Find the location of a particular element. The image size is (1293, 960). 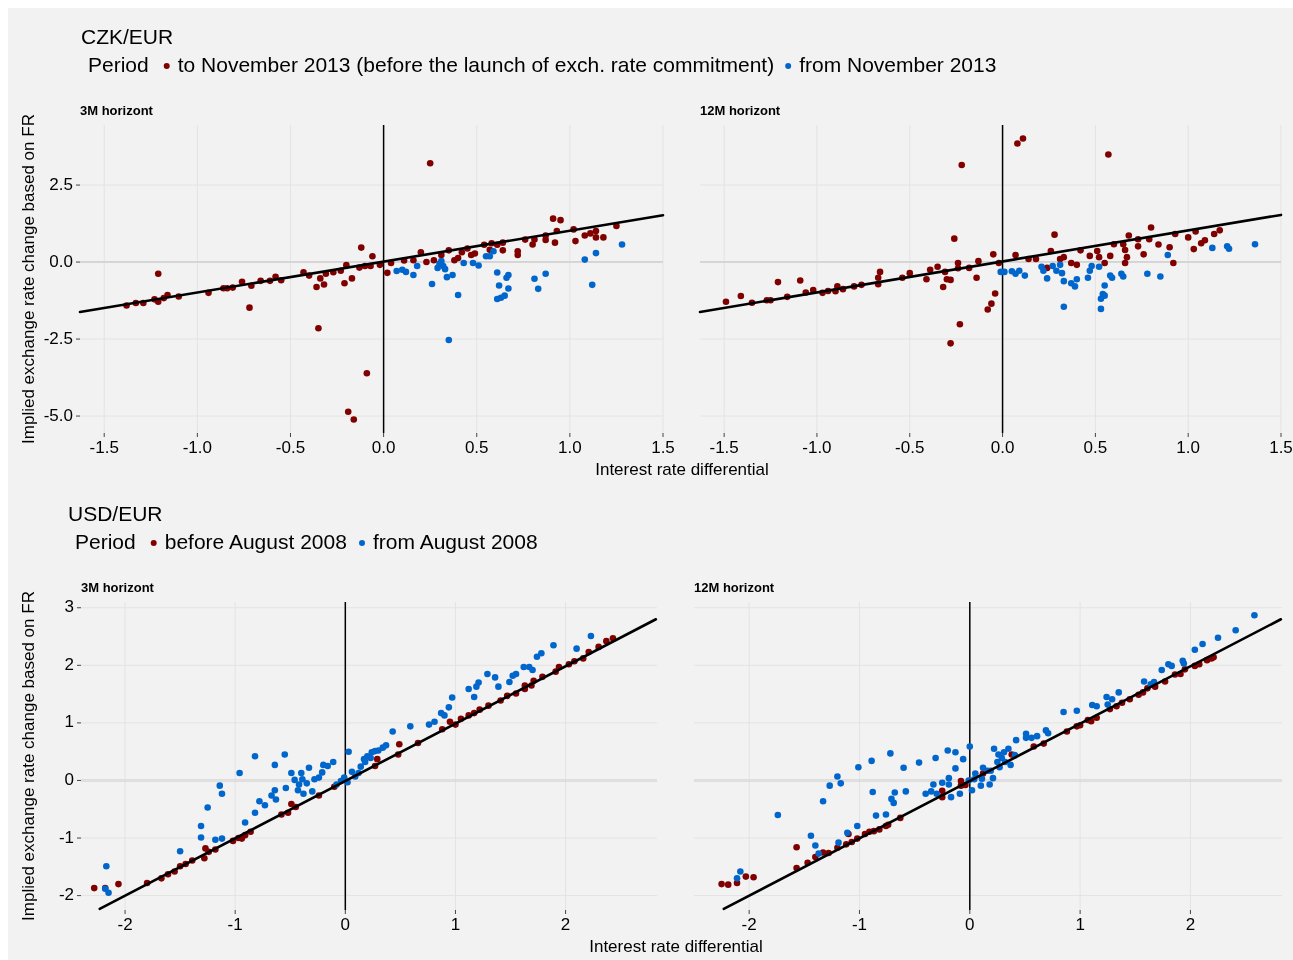

y-tick-label: 1 is located at coordinates (69, 722).